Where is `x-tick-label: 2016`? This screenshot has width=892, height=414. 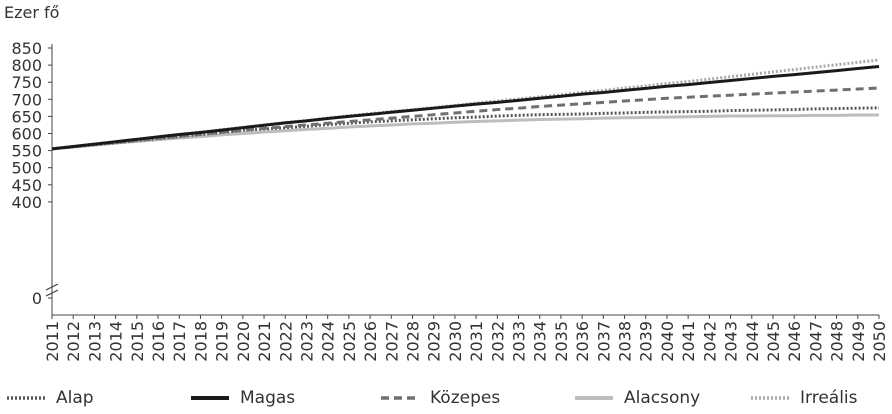 x-tick-label: 2016 is located at coordinates (158, 341).